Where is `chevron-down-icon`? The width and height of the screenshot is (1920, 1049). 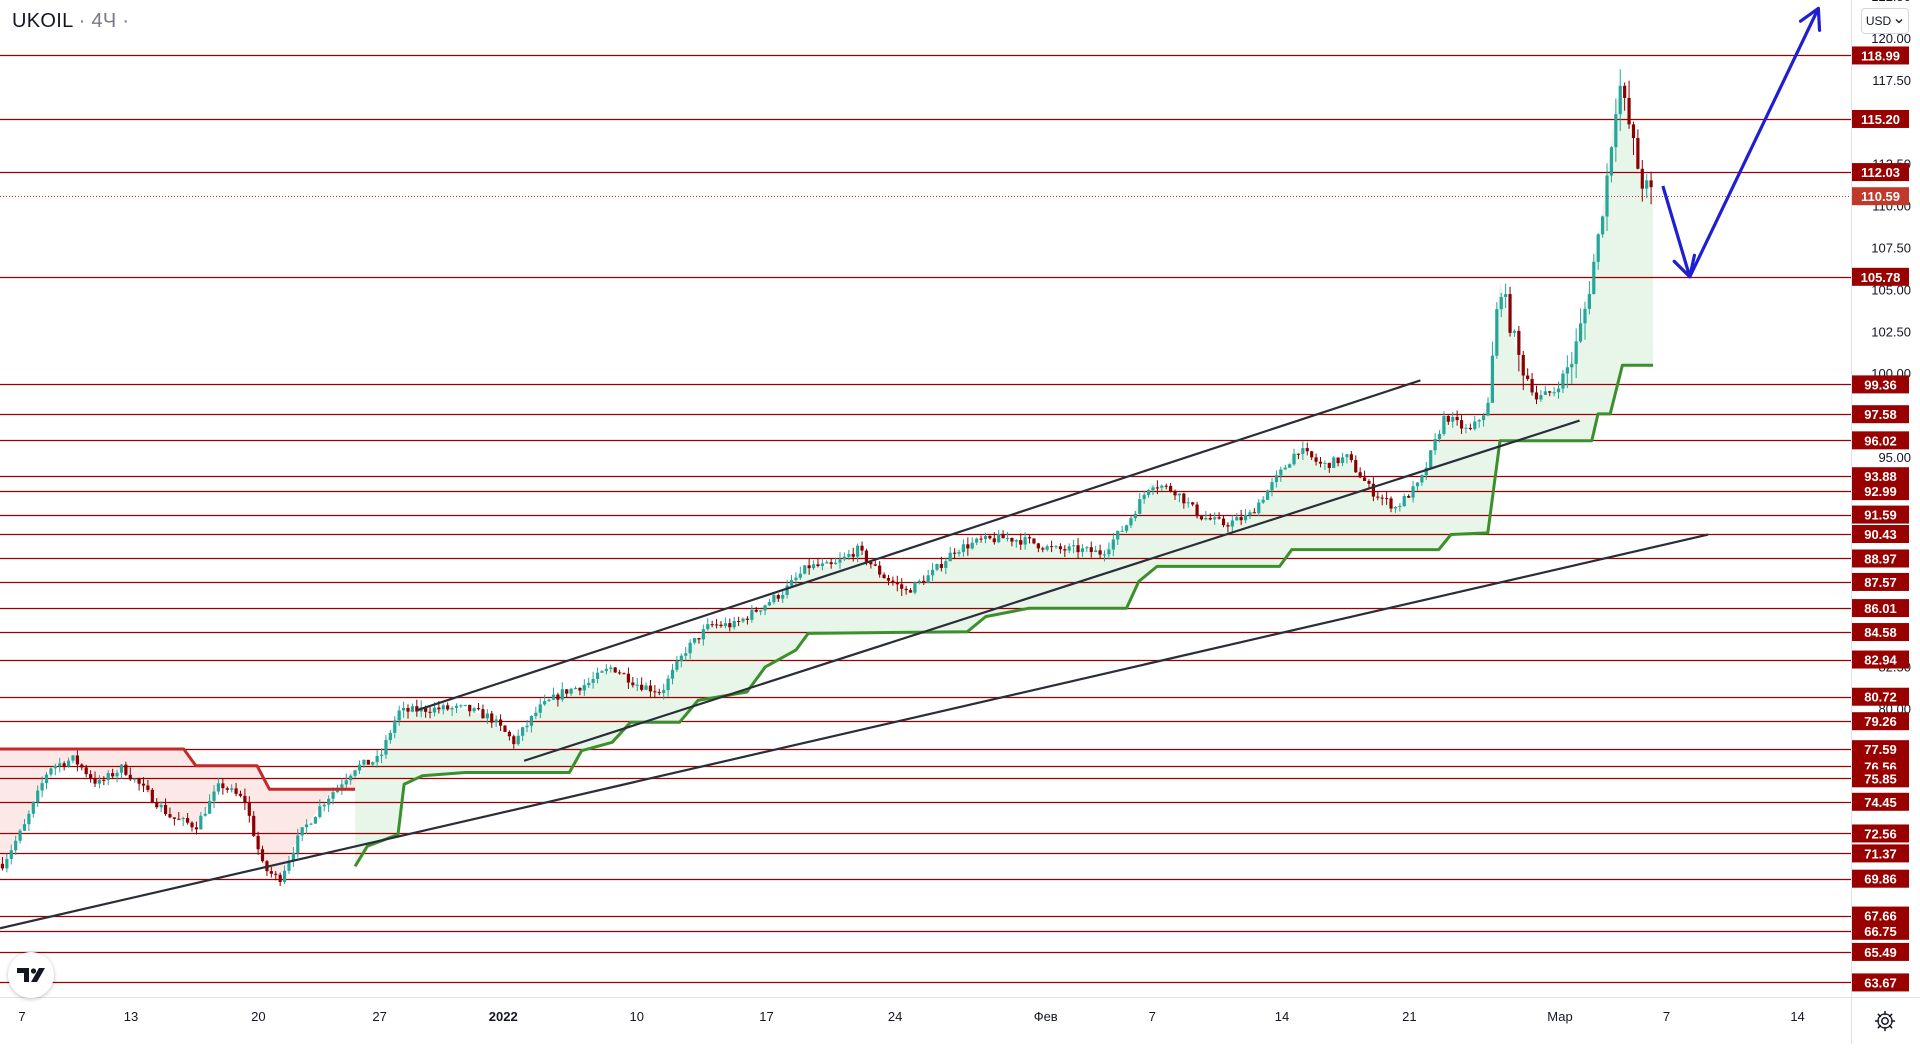
chevron-down-icon is located at coordinates (1899, 21).